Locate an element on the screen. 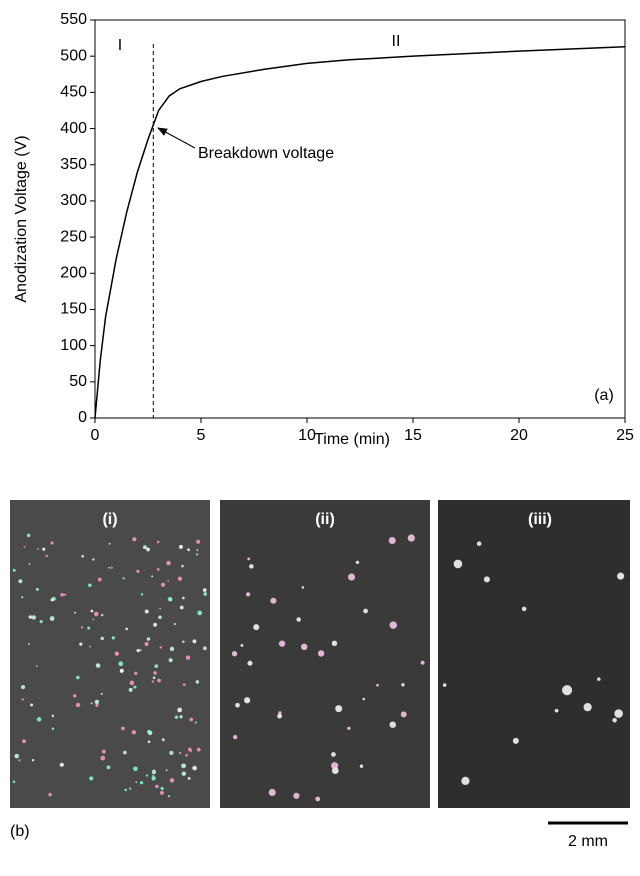 The height and width of the screenshot is (876, 640). x-tick-label: 25 is located at coordinates (625, 435).